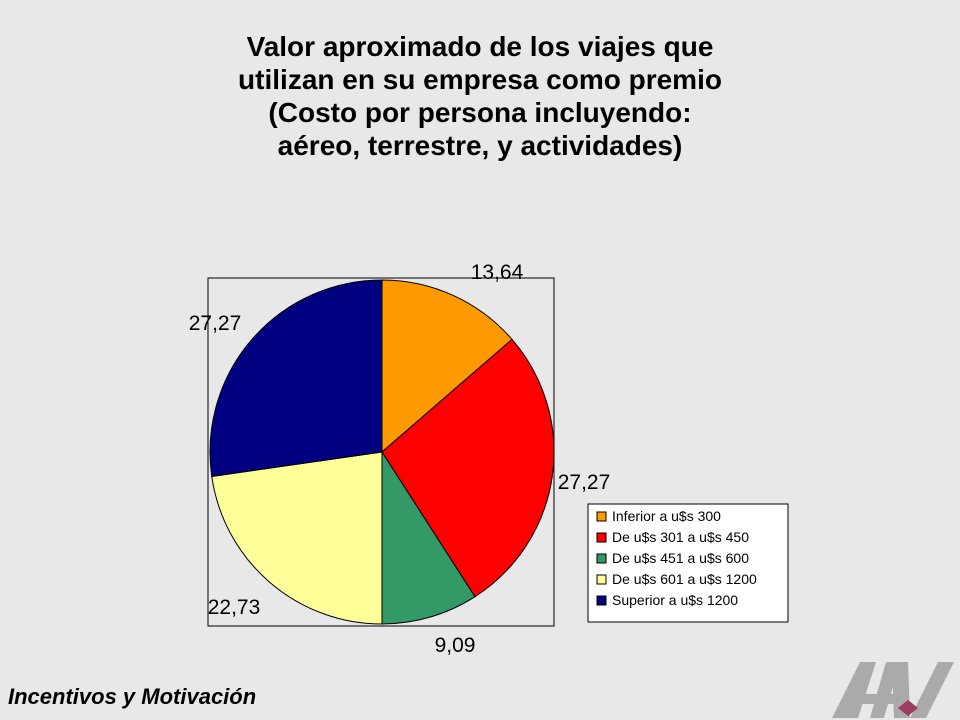  Describe the element at coordinates (455, 645) in the screenshot. I see `slice-data-label-3: 9,09` at that location.